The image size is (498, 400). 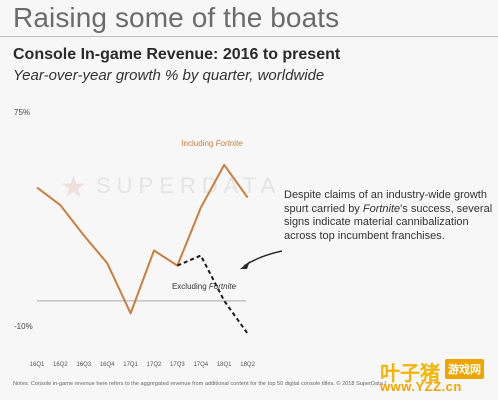 What do you see at coordinates (464, 369) in the screenshot?
I see `logo-badge: 游戏网` at bounding box center [464, 369].